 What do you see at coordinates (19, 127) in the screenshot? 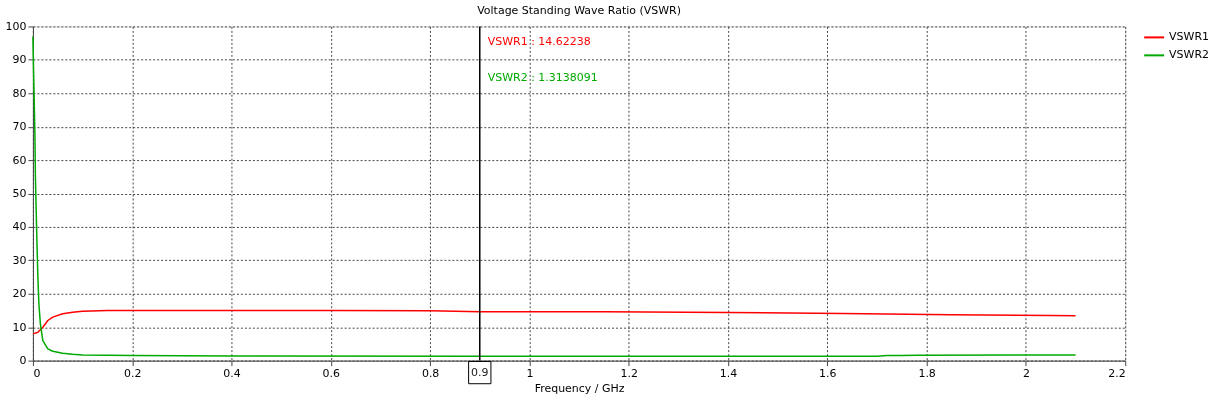
I see `y-tick-label: 70` at bounding box center [19, 127].